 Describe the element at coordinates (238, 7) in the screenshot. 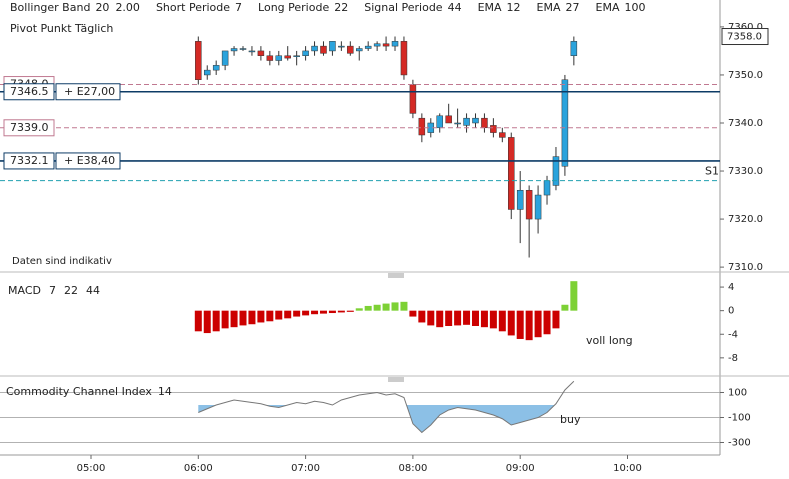

I see `legend-param: 7` at that location.